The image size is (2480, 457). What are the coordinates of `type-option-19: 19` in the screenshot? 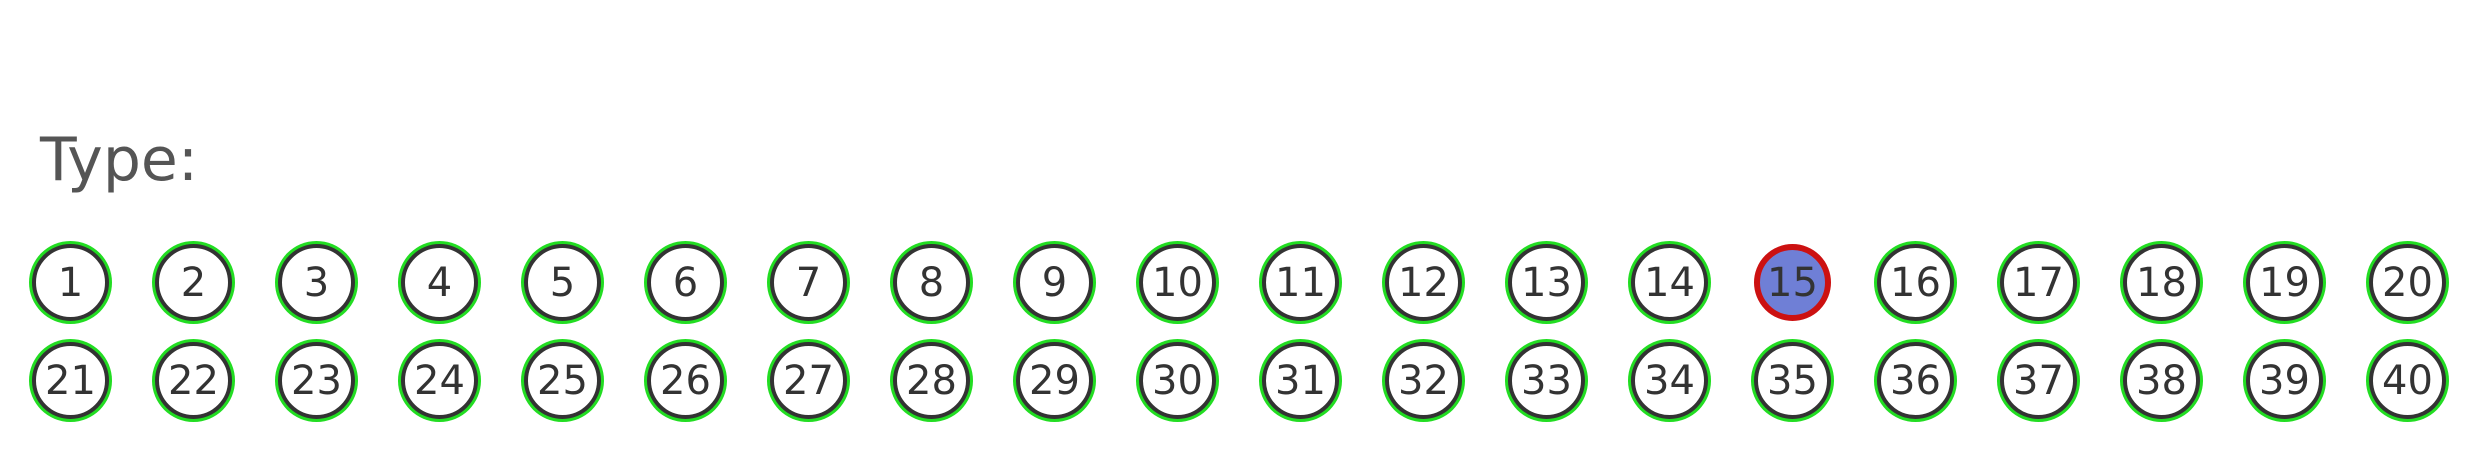 It's located at (2284, 282).